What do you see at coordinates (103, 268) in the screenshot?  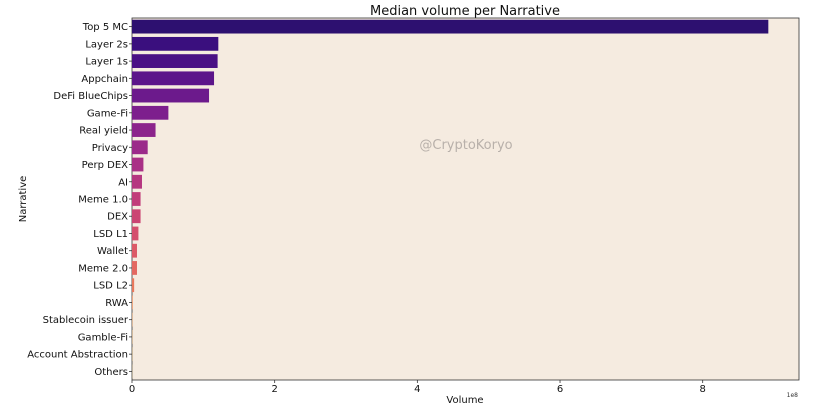 I see `y-tick-label: Meme 2.0` at bounding box center [103, 268].